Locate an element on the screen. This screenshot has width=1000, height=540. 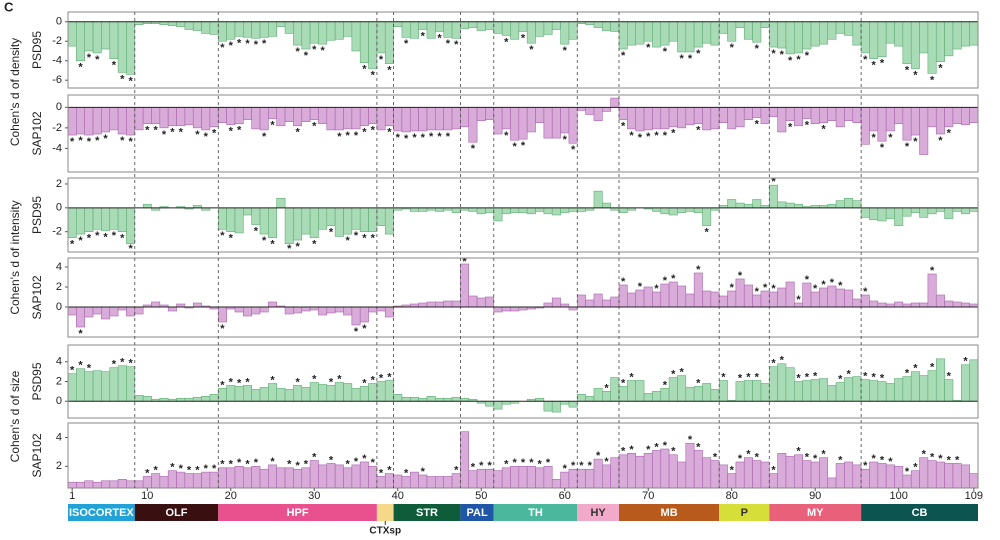
region-label: MB is located at coordinates (669, 513).